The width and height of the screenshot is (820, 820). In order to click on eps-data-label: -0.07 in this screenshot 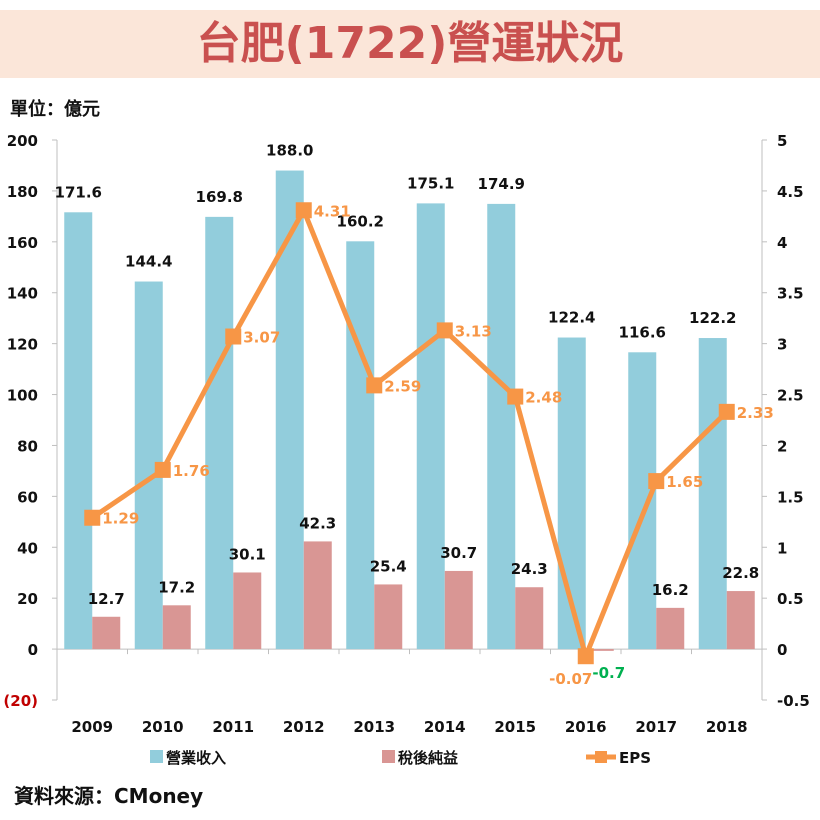, I will do `click(570, 679)`.